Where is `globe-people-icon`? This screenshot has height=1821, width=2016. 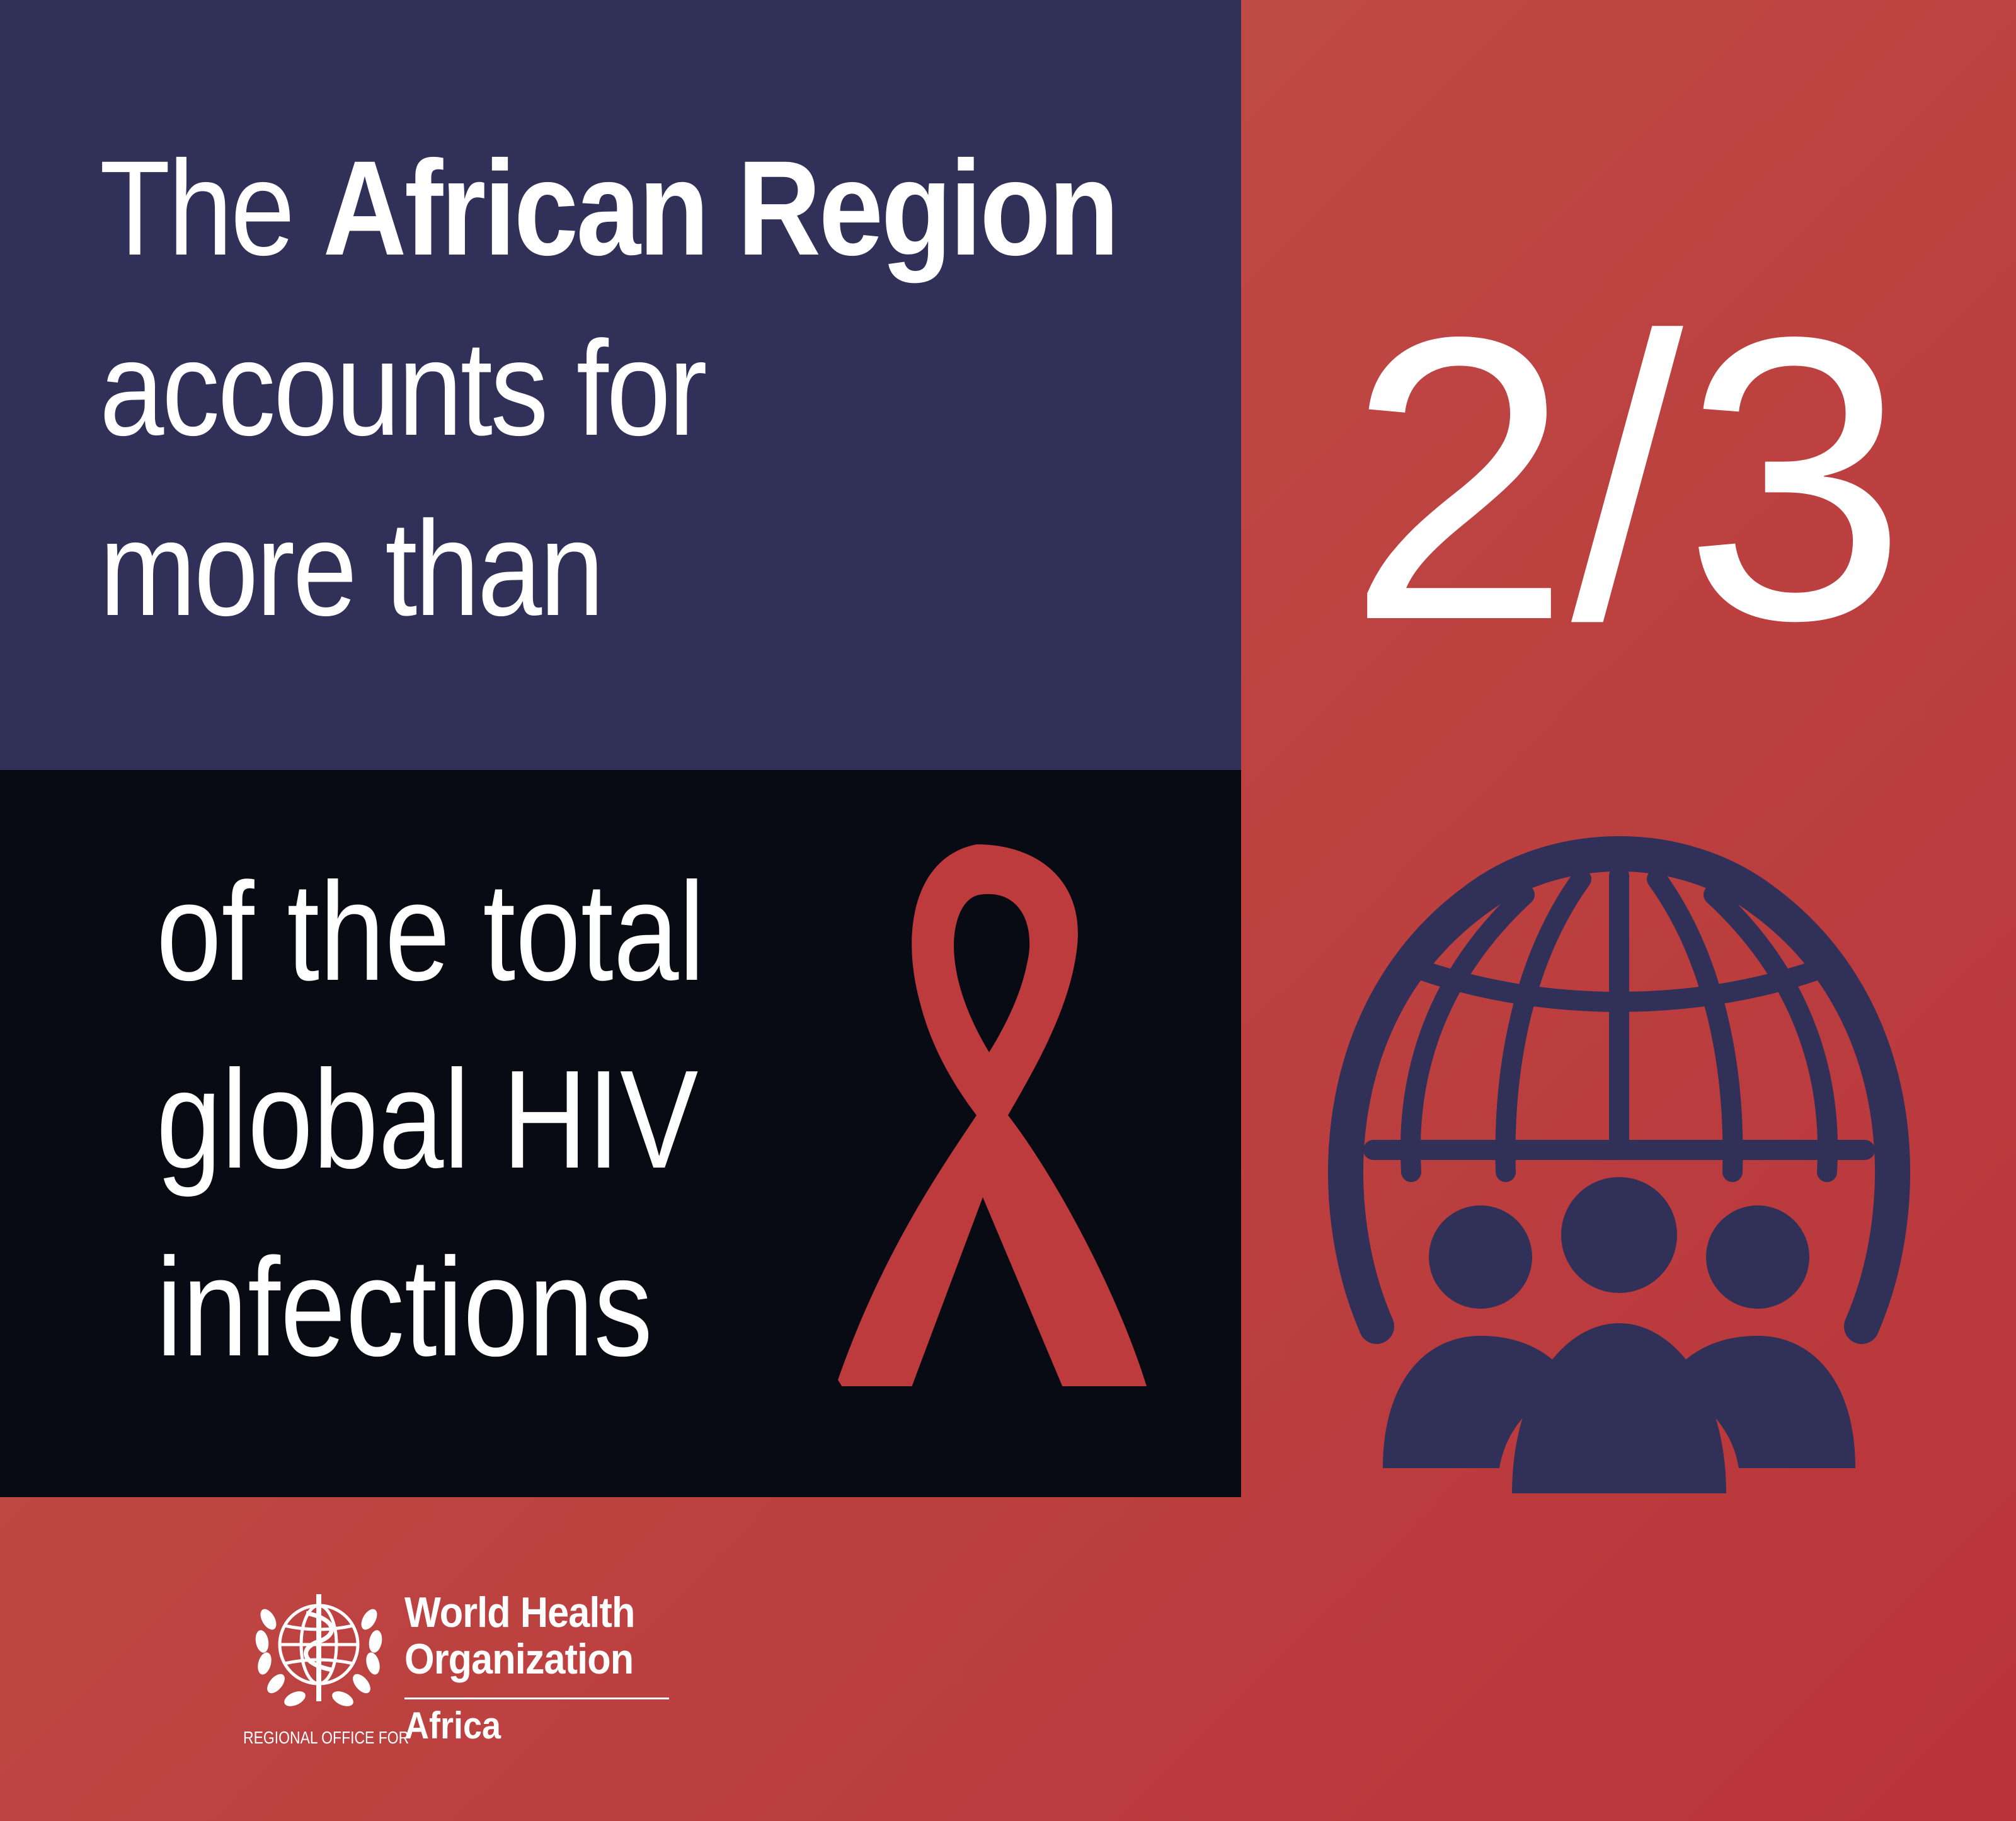 globe-people-icon is located at coordinates (1619, 1164).